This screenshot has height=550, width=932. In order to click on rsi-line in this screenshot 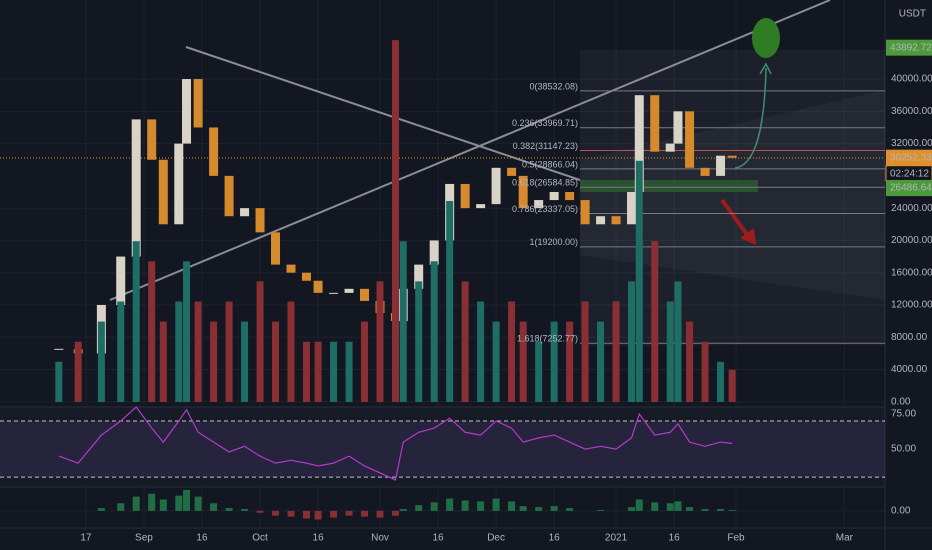, I will do `click(395, 443)`.